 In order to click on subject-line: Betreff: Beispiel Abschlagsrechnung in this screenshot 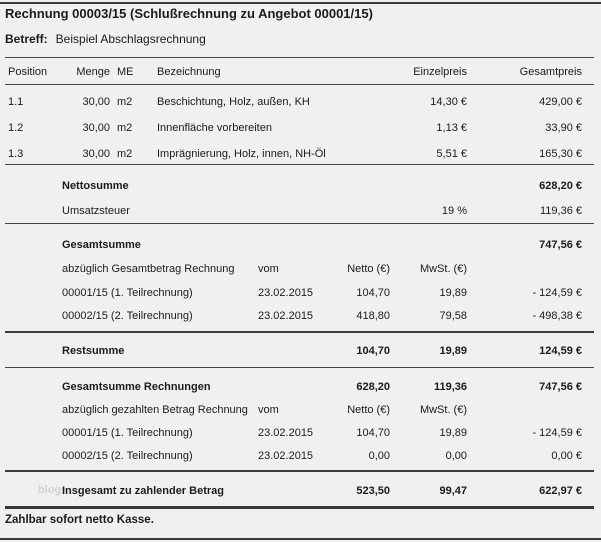, I will do `click(105, 39)`.